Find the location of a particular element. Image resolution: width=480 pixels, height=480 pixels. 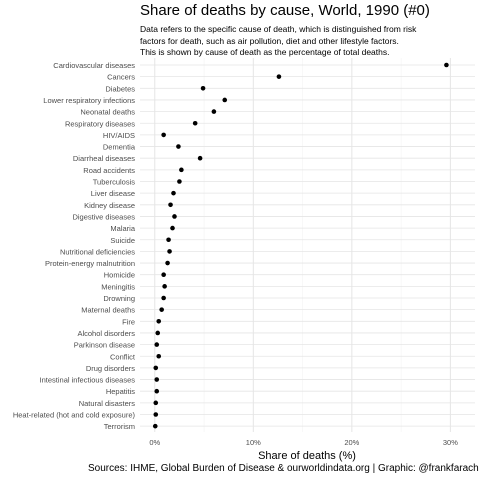

y-tick-label: Cancers is located at coordinates (121, 77).